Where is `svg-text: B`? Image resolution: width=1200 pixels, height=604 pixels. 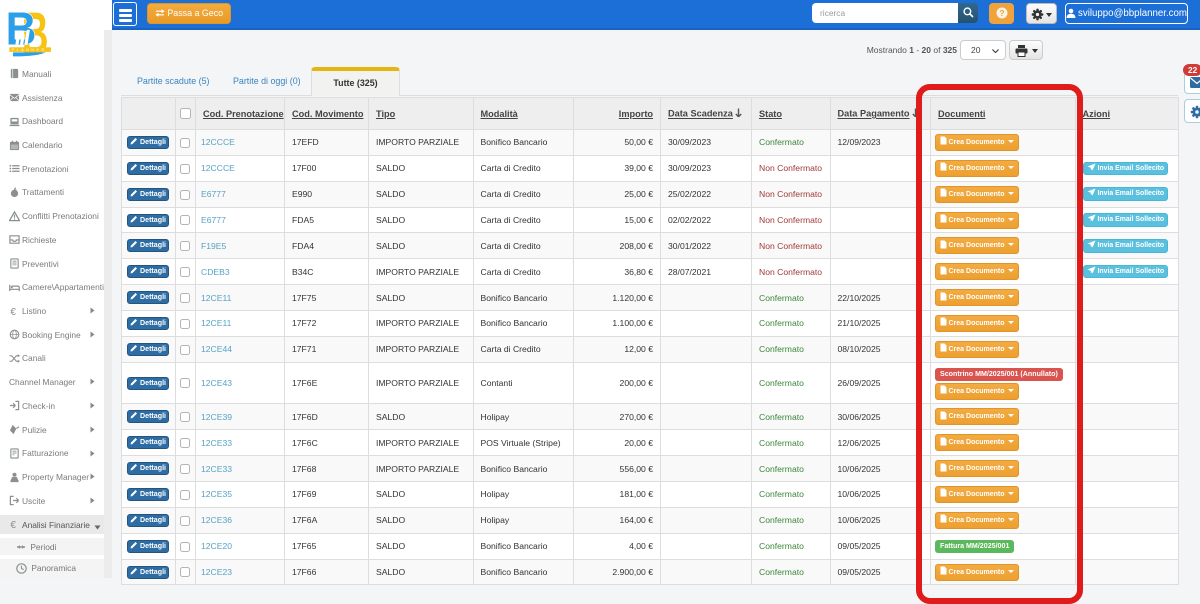 svg-text: B is located at coordinates (21, 29).